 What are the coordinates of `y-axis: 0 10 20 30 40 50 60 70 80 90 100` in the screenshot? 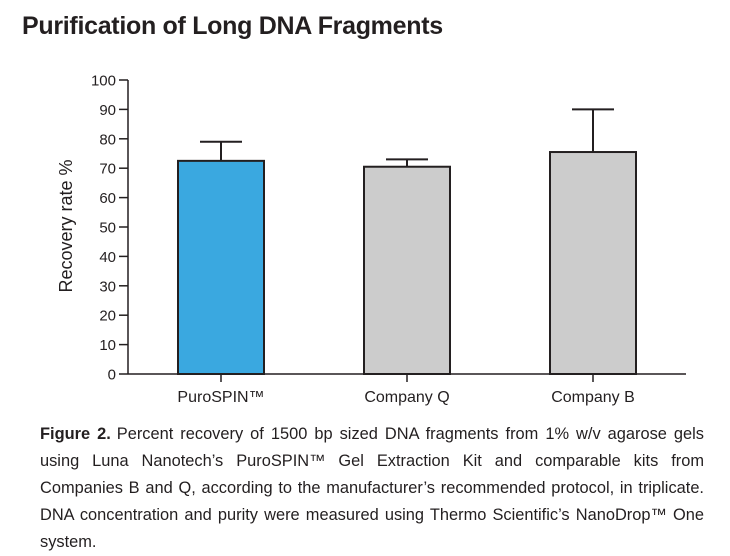 It's located at (110, 228).